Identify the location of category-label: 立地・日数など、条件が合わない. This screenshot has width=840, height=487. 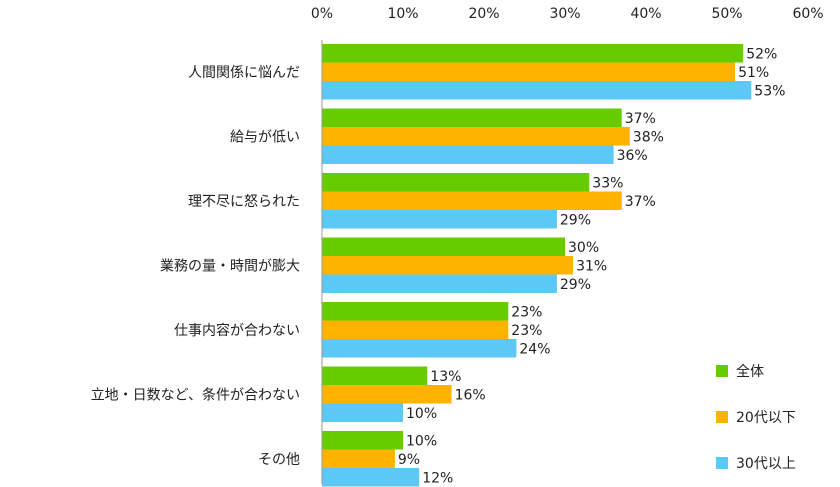
(195, 394).